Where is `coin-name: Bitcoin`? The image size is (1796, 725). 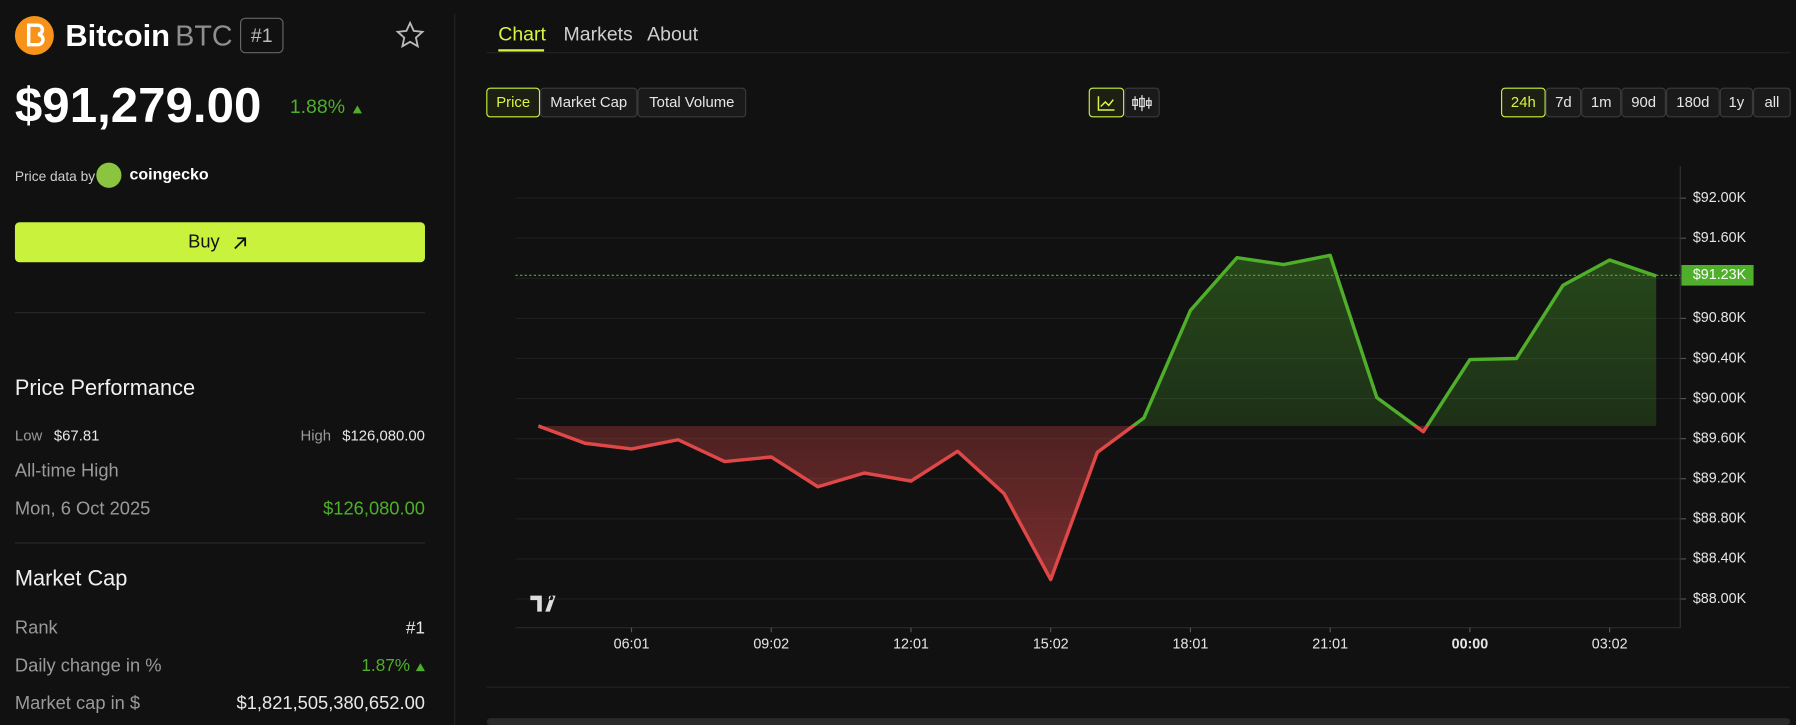
coin-name: Bitcoin is located at coordinates (117, 35).